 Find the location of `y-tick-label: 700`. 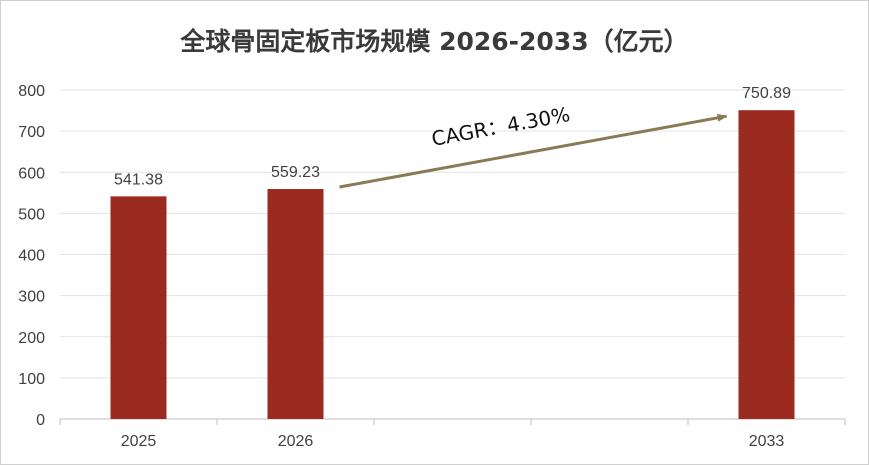

y-tick-label: 700 is located at coordinates (31, 132).